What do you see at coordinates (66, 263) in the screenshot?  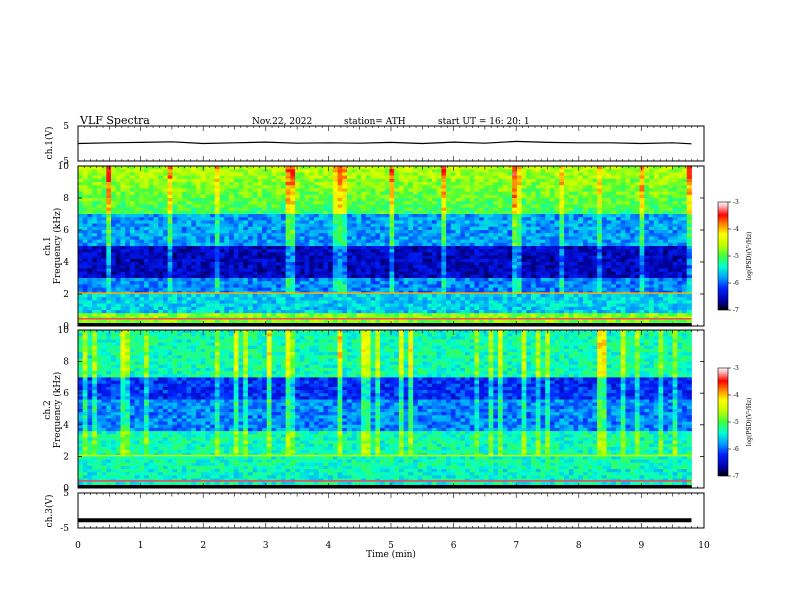 I see `ch1-freq-ytick-4: 4` at bounding box center [66, 263].